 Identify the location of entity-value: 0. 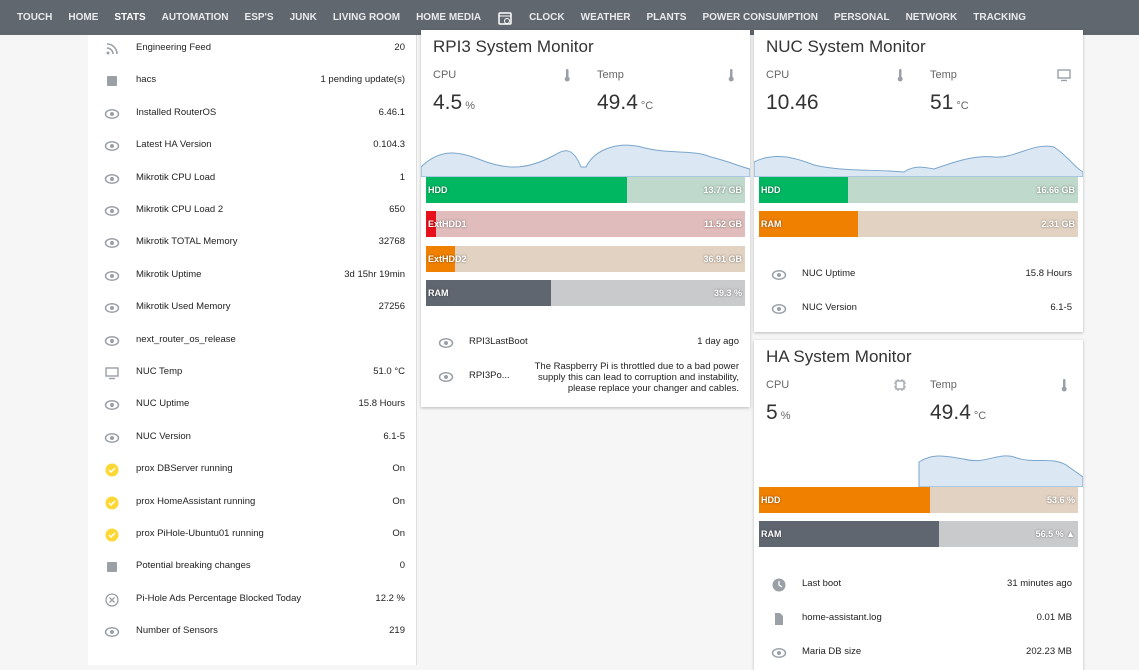
(402, 566).